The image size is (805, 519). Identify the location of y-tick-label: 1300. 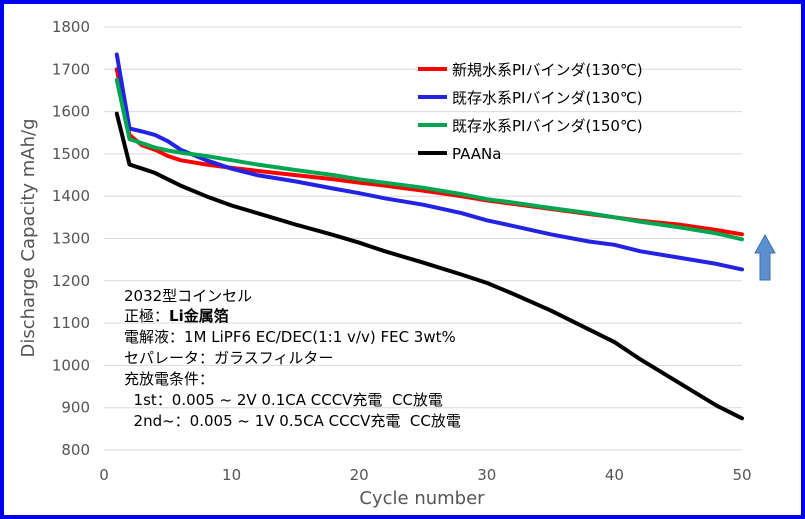
(71, 239).